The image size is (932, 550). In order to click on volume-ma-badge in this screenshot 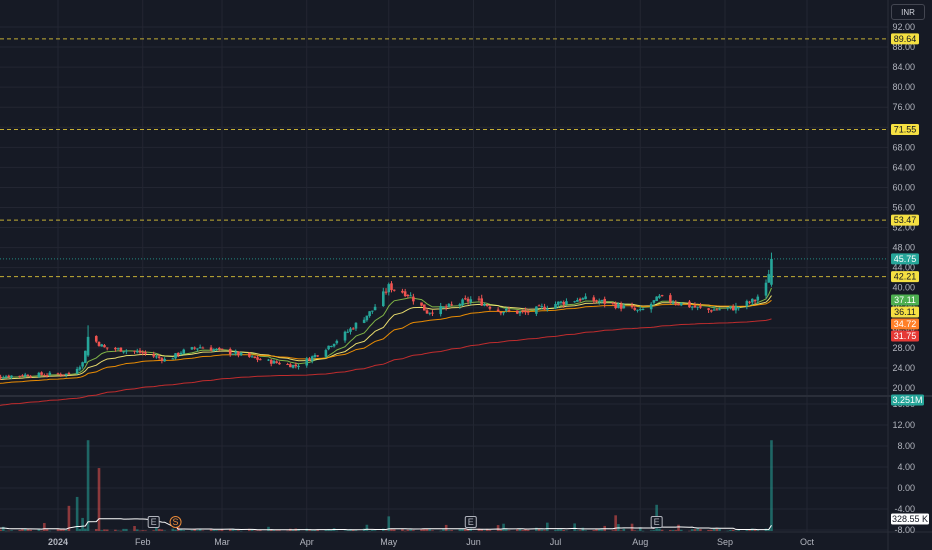, I will do `click(910, 519)`.